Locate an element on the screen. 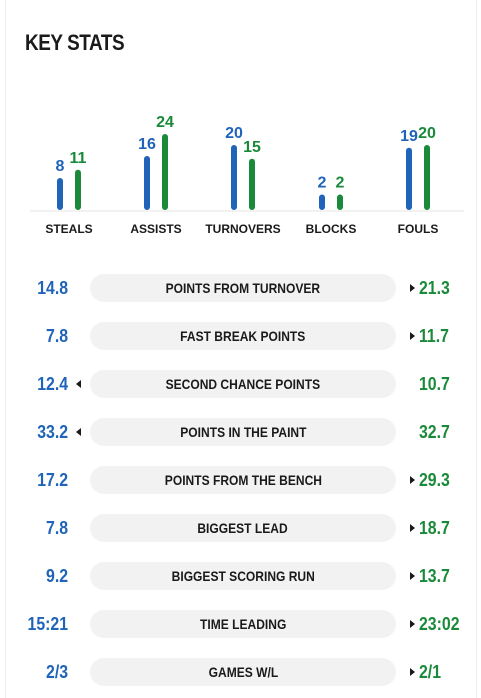  bar-steals-away is located at coordinates (78, 189).